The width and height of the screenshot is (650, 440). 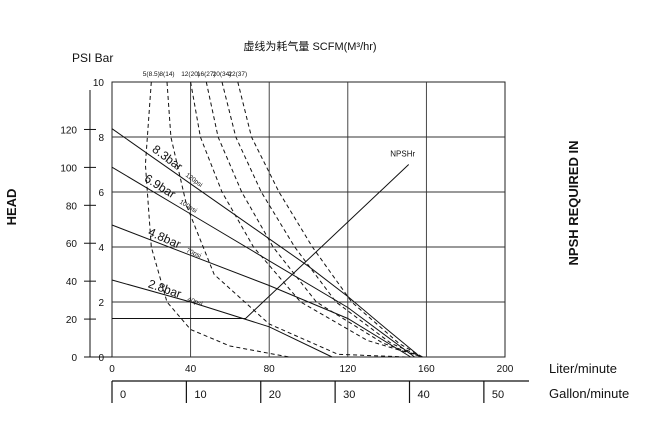 I want to click on bar-tick-label: 2, so click(x=101, y=303).